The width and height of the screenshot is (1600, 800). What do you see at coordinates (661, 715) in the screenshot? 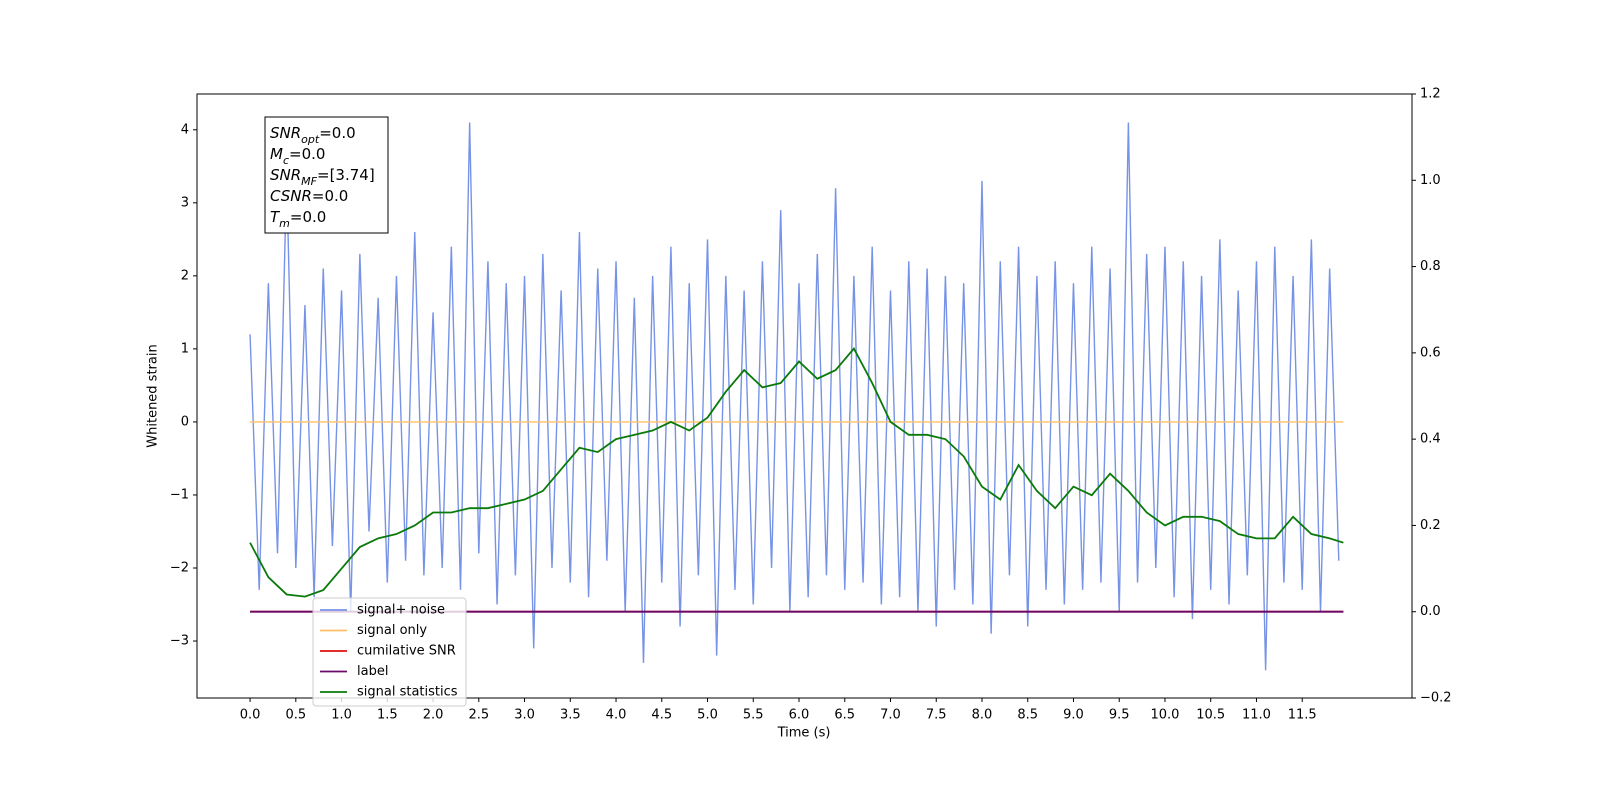
I see `x-tick-label: 4.5` at bounding box center [661, 715].